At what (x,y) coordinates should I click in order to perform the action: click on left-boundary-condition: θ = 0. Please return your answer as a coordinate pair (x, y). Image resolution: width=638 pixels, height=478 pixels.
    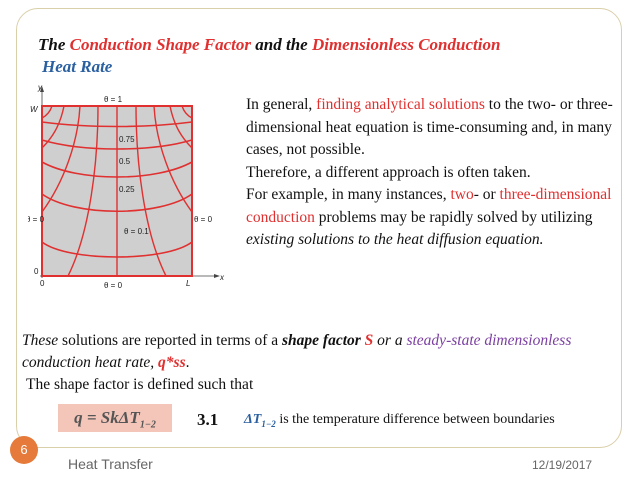
    Looking at the image, I should click on (36, 219).